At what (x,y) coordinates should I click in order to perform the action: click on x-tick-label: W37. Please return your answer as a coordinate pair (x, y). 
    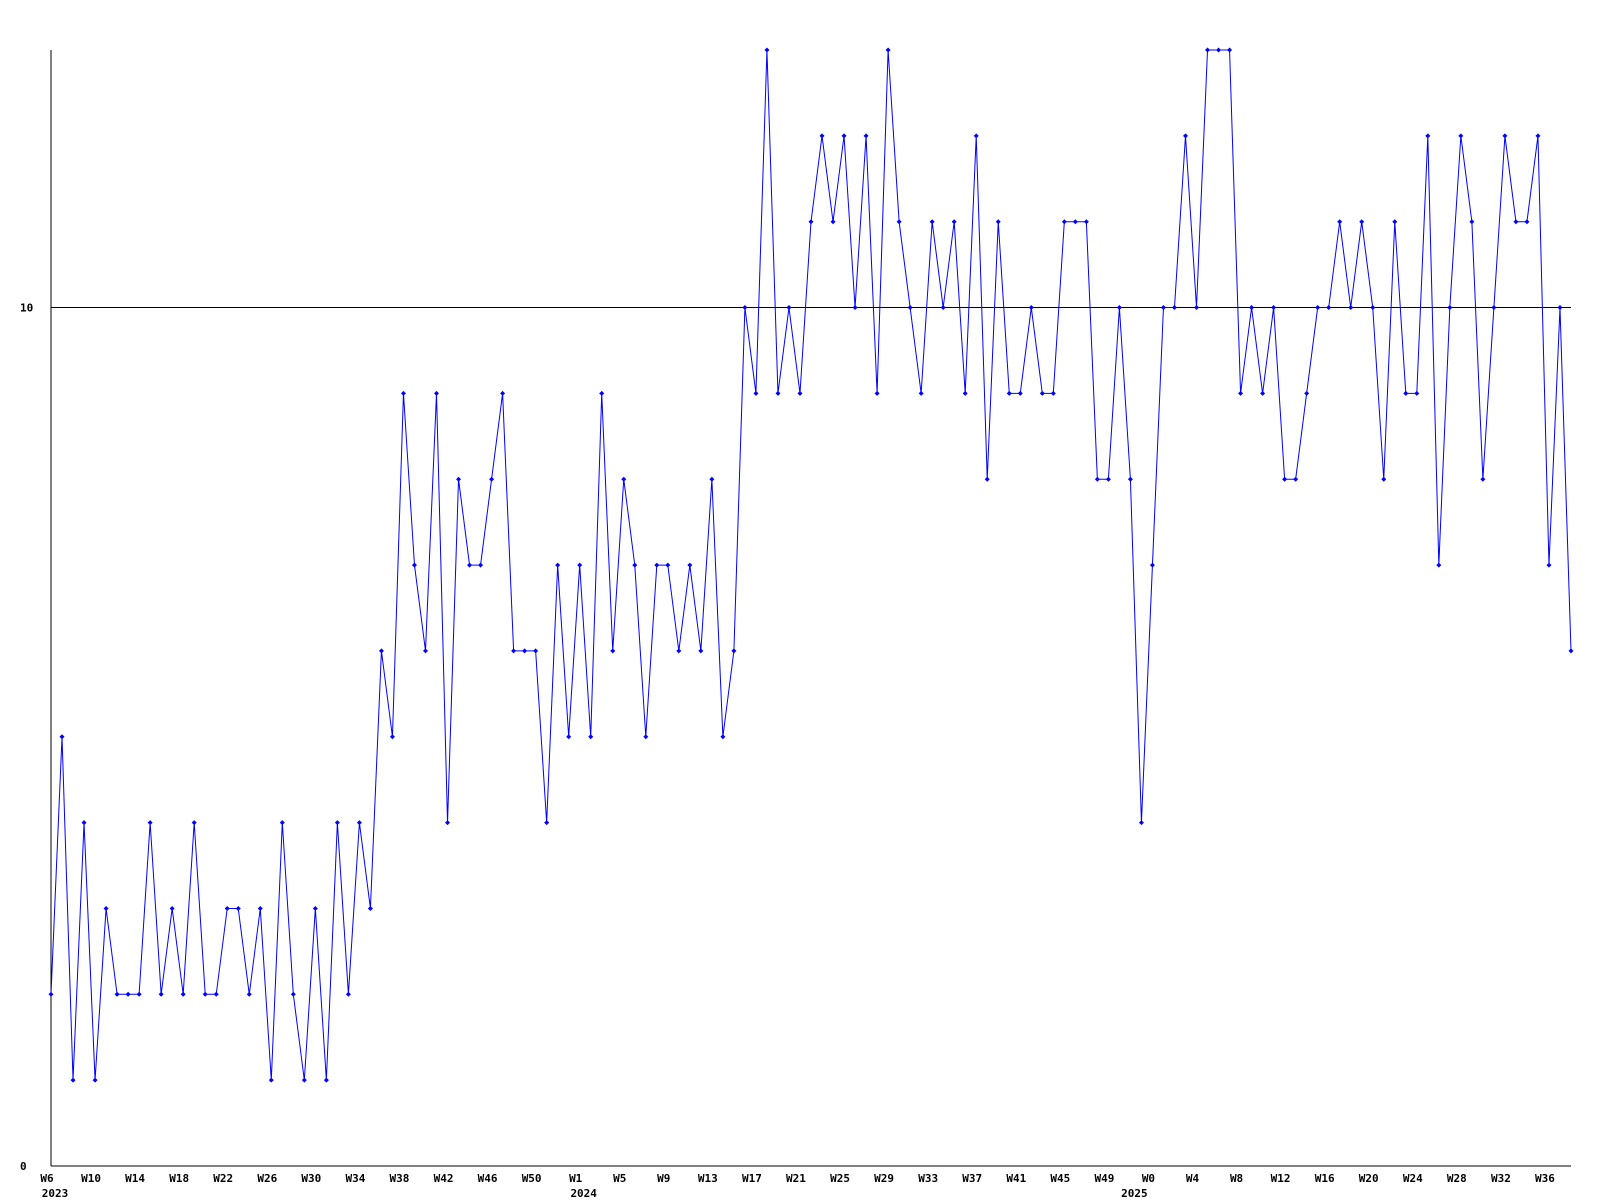
    Looking at the image, I should click on (972, 1178).